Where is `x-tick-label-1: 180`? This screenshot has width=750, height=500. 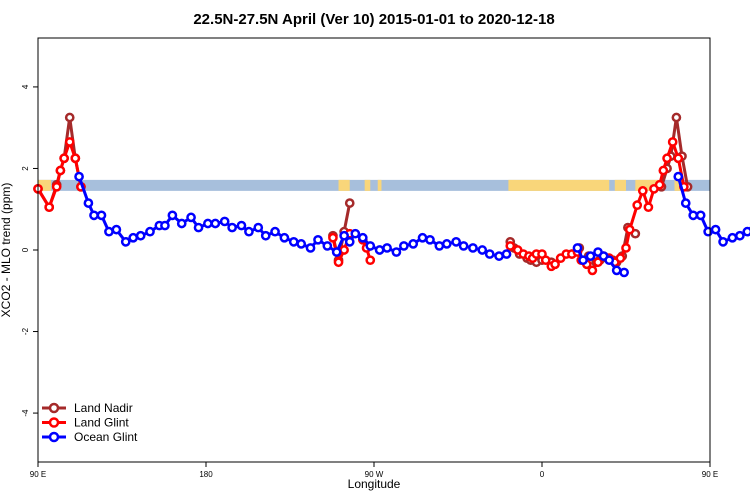 x-tick-label-1: 180 is located at coordinates (206, 474).